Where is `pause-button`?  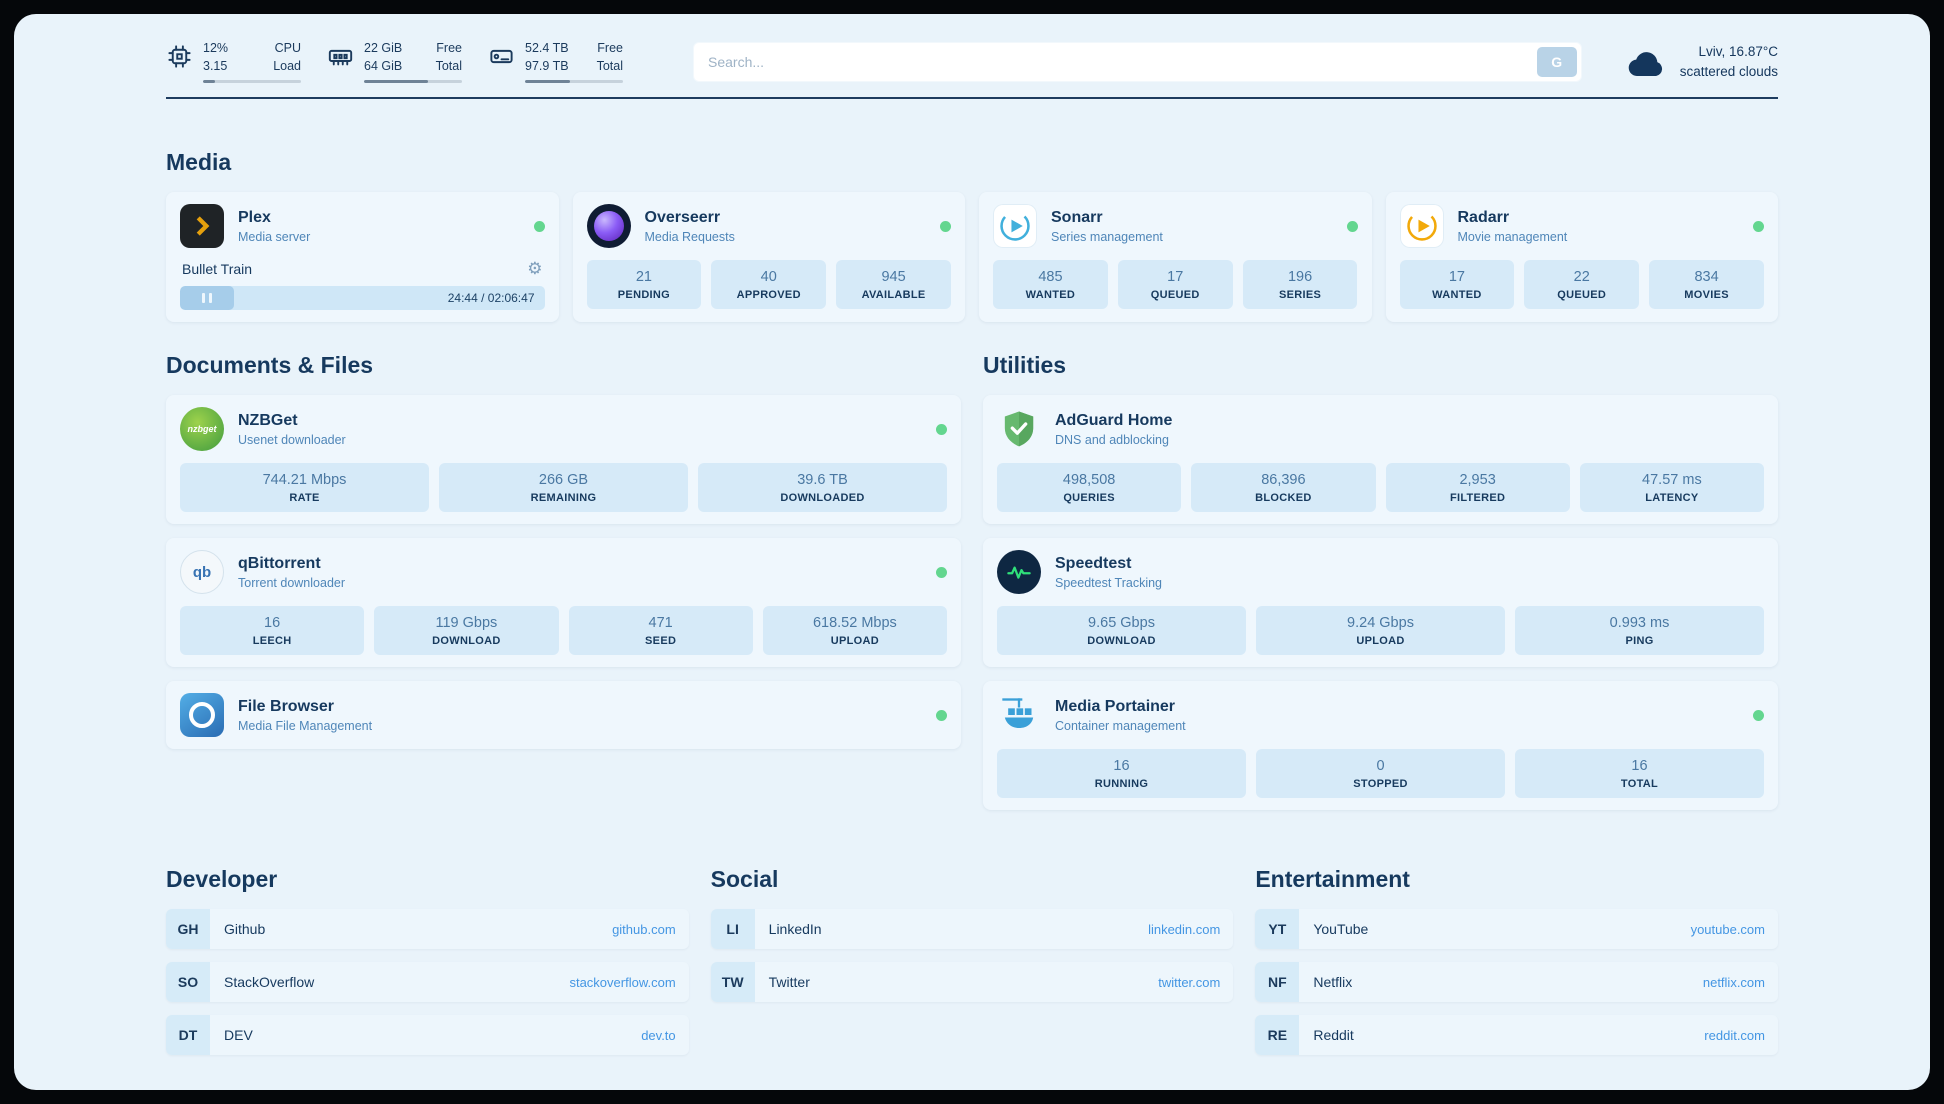 pause-button is located at coordinates (207, 298).